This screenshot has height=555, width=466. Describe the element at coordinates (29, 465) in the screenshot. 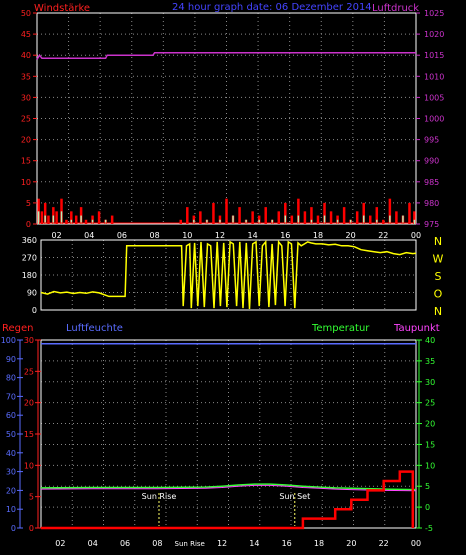

I see `rain-tick-label: 10` at that location.